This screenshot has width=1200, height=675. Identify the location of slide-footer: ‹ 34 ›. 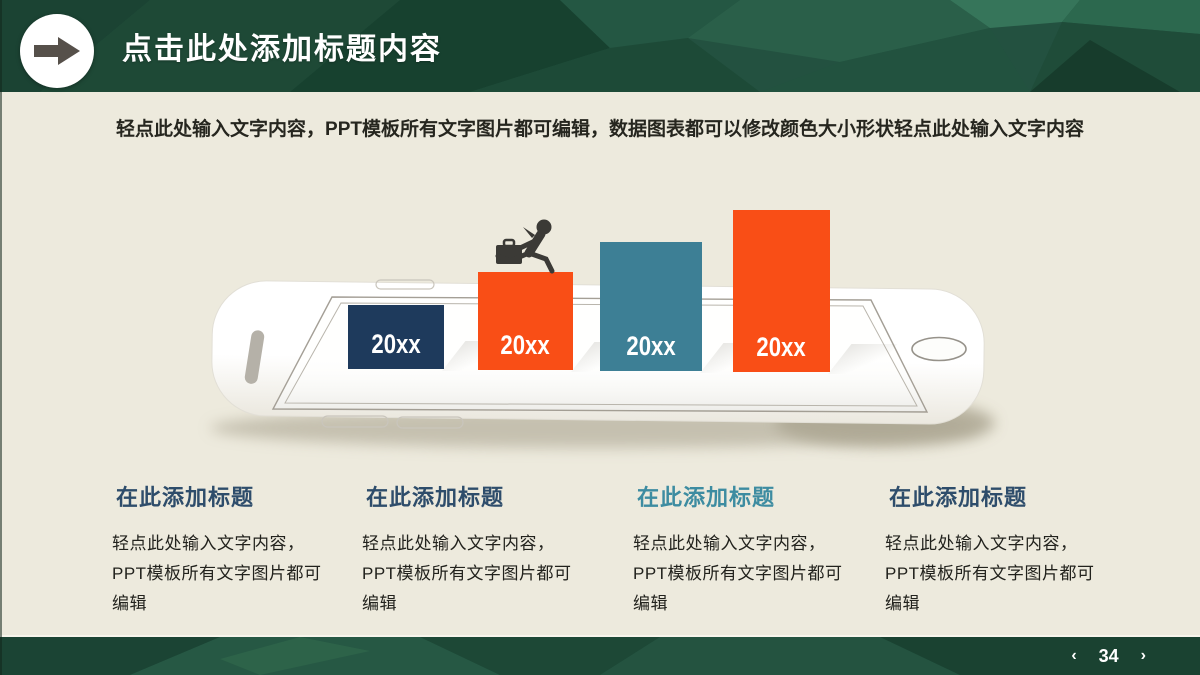
(600, 655).